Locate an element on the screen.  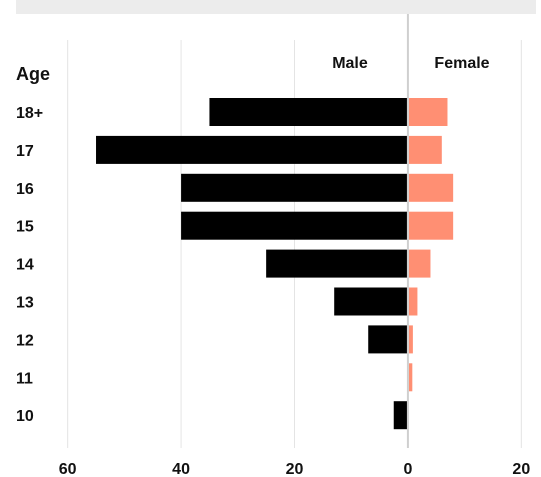
y-axis-title: Age is located at coordinates (33, 74).